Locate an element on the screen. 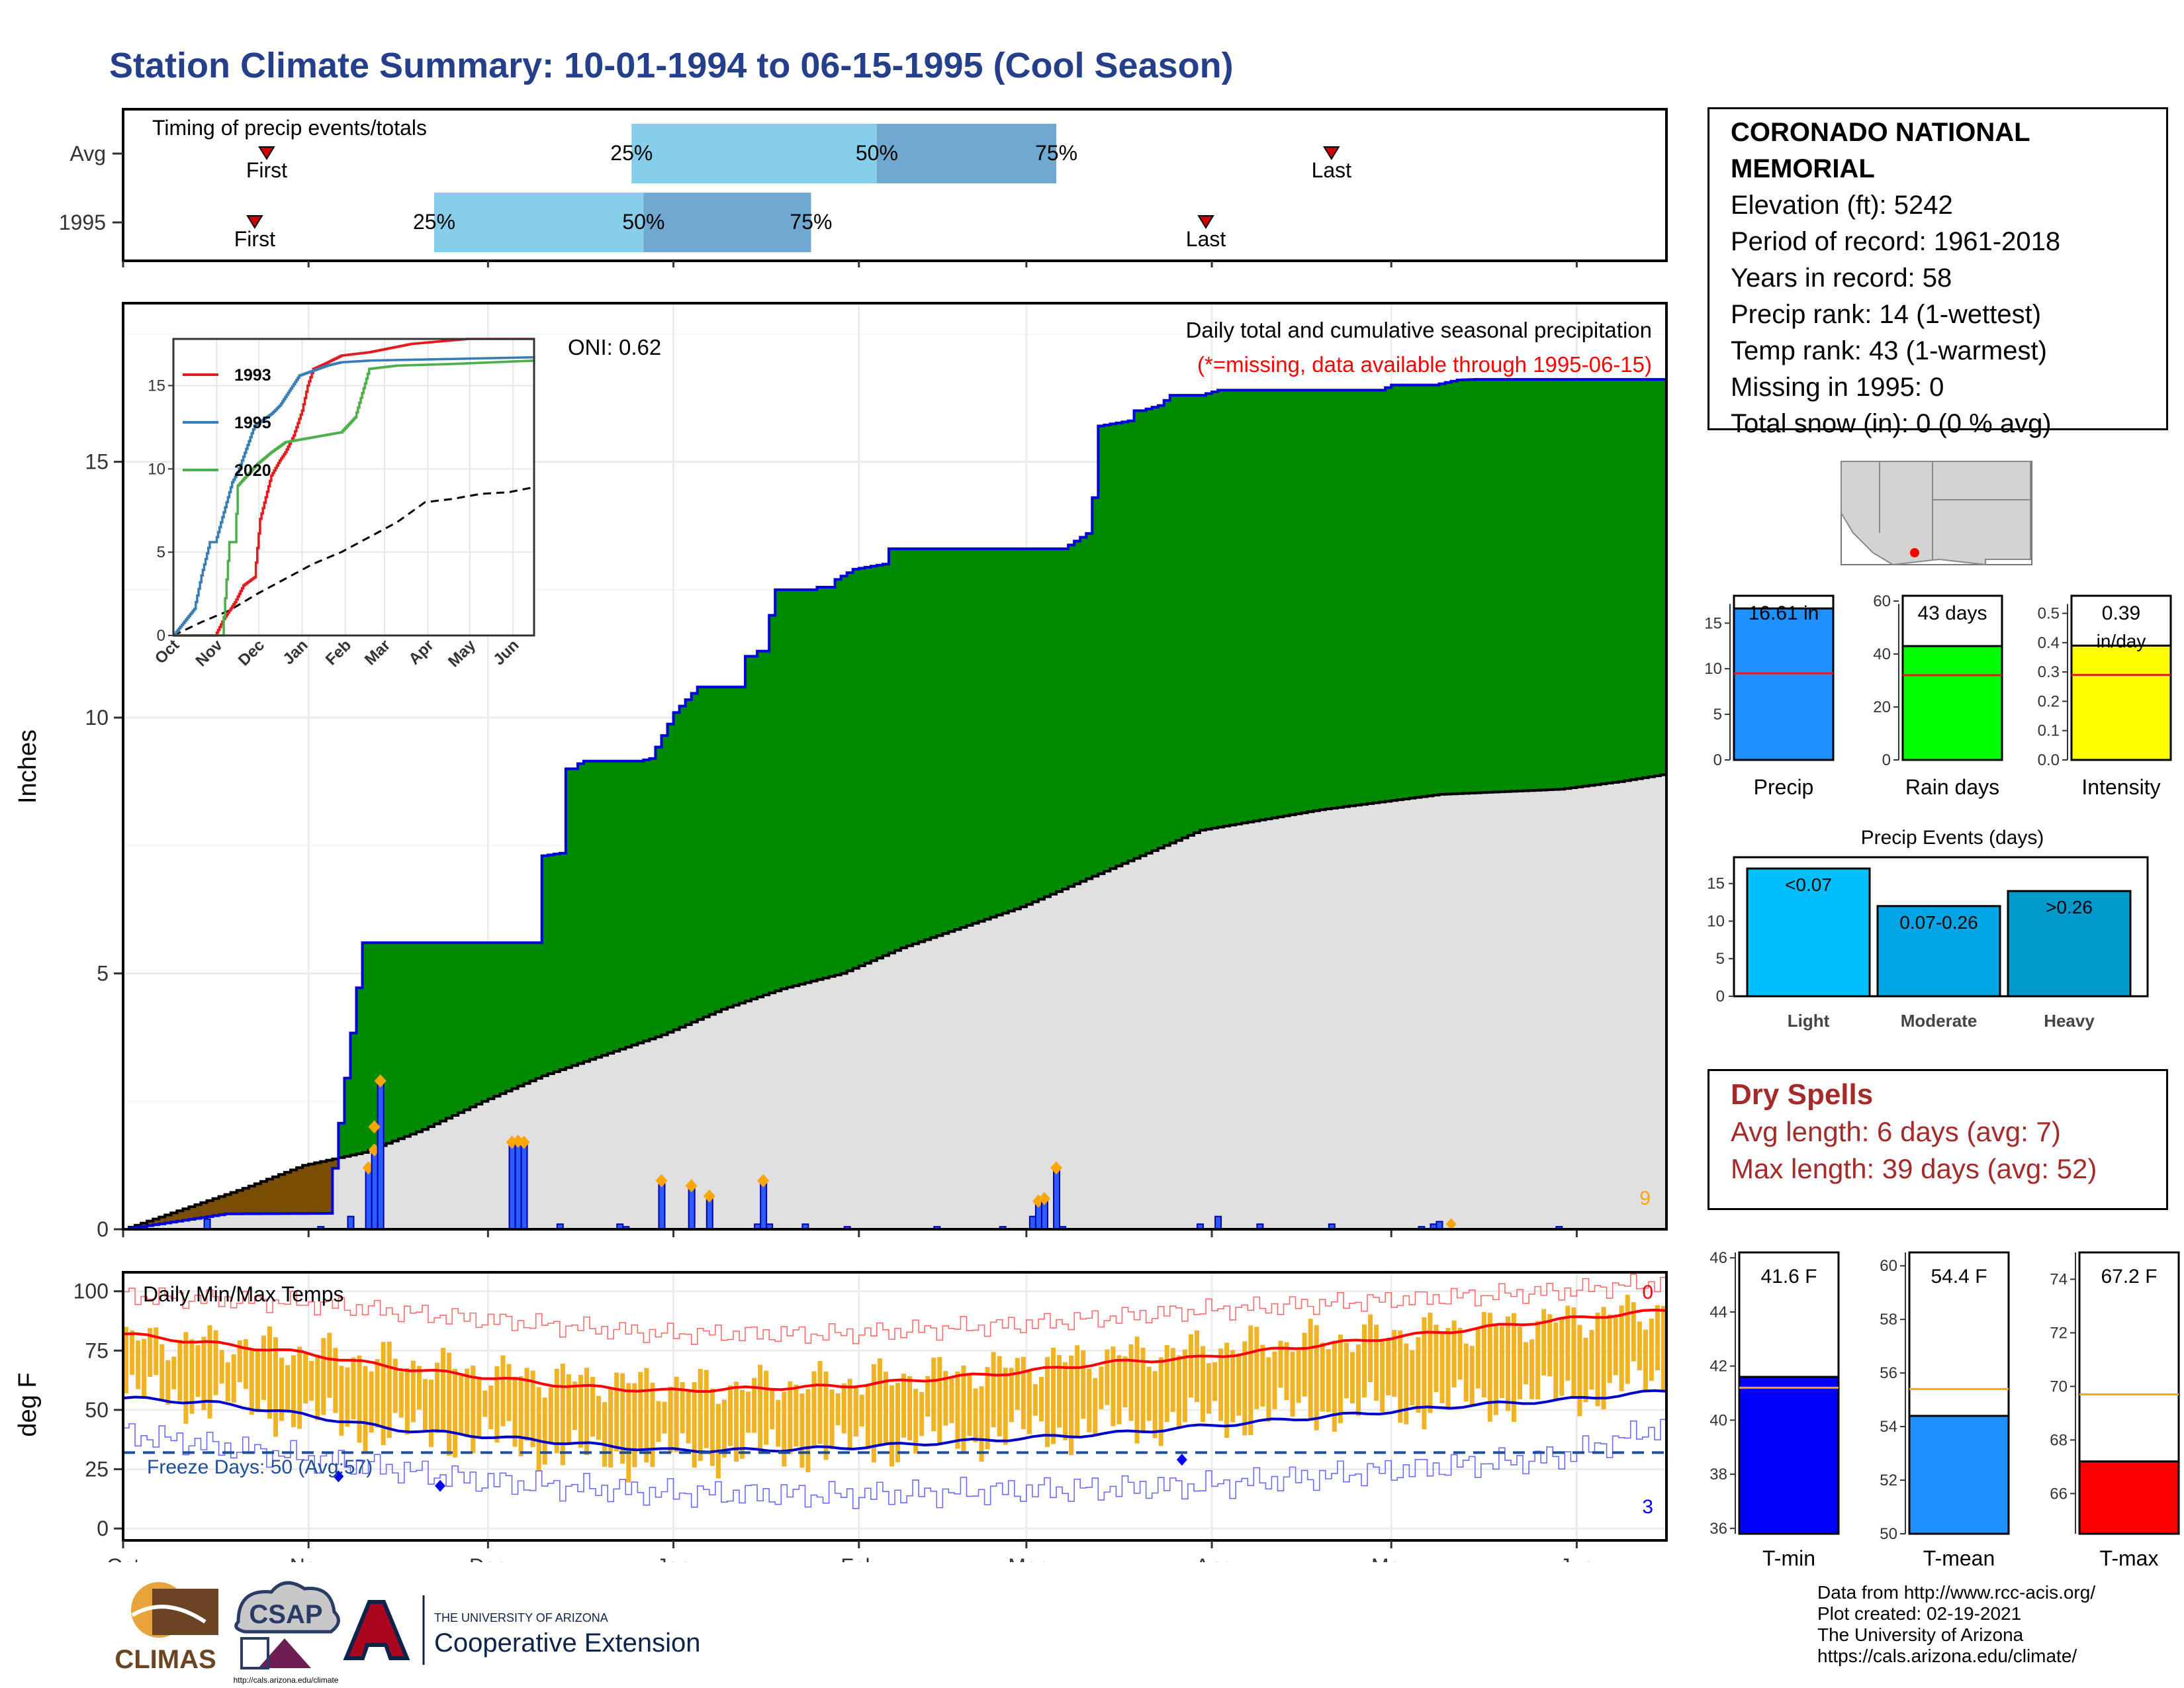 This screenshot has width=2184, height=1688. events-title: Precip Events (days) is located at coordinates (1952, 838).